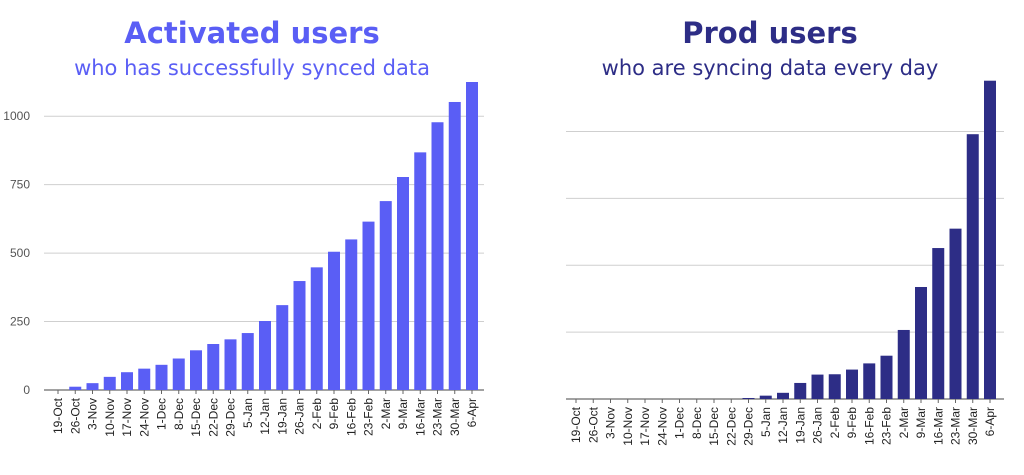  I want to click on y-tick-label: 750, so click(20, 185).